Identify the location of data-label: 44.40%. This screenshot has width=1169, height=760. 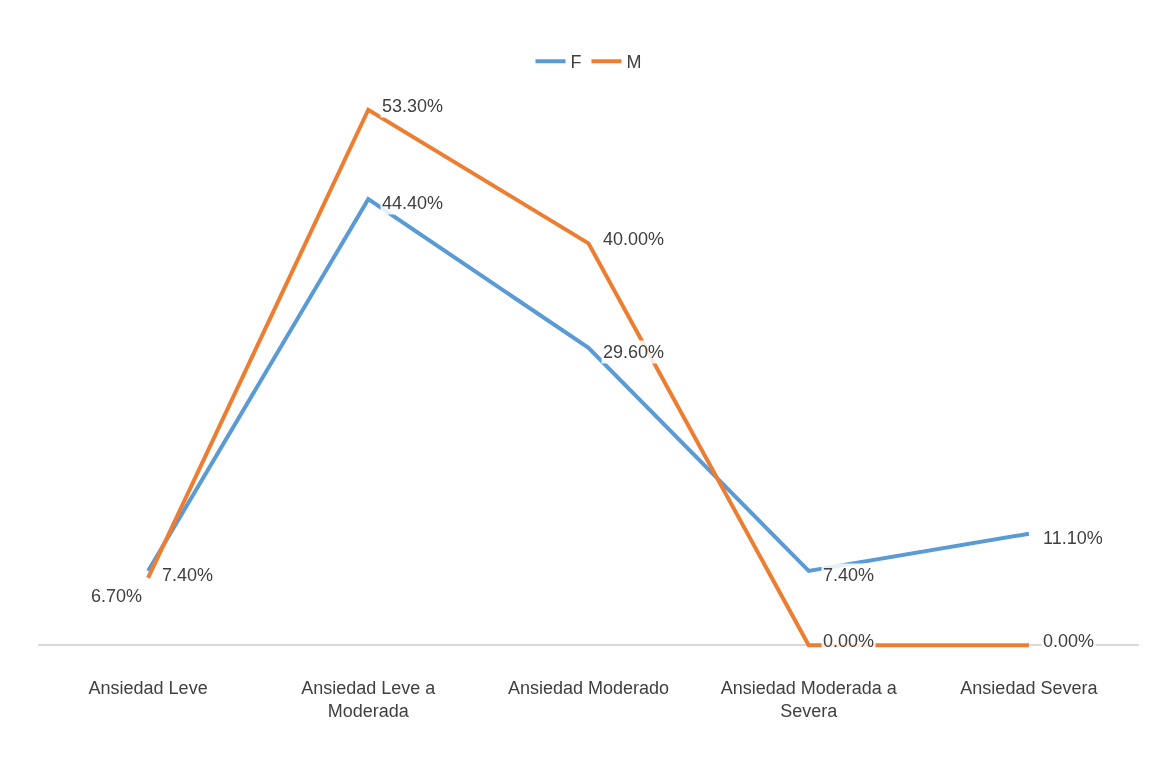
(413, 203).